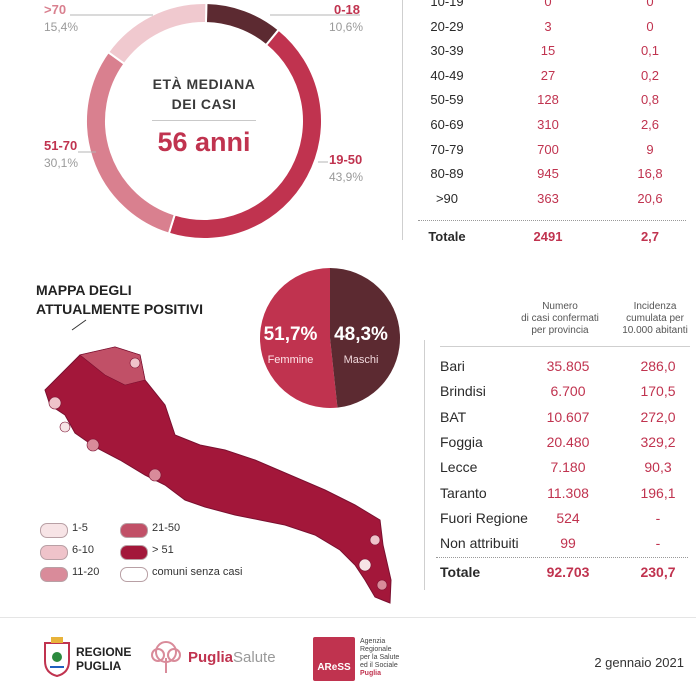 This screenshot has width=696, height=696. Describe the element at coordinates (560, 330) in the screenshot. I see `col-header-cases-3: per provincia` at that location.